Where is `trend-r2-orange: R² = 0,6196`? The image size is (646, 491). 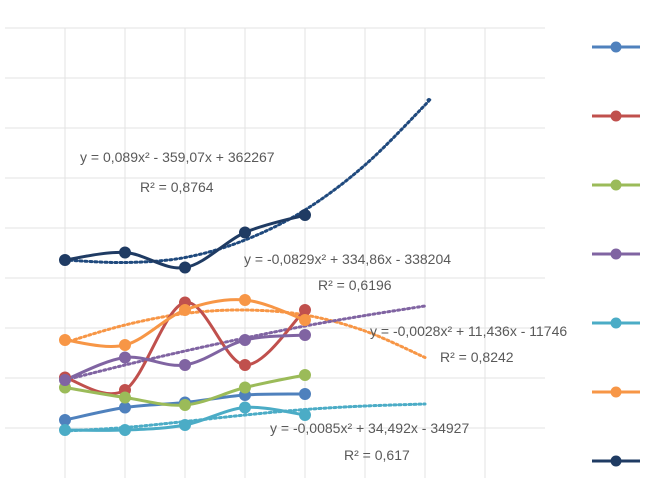
trend-r2-orange: R² = 0,6196 is located at coordinates (355, 285).